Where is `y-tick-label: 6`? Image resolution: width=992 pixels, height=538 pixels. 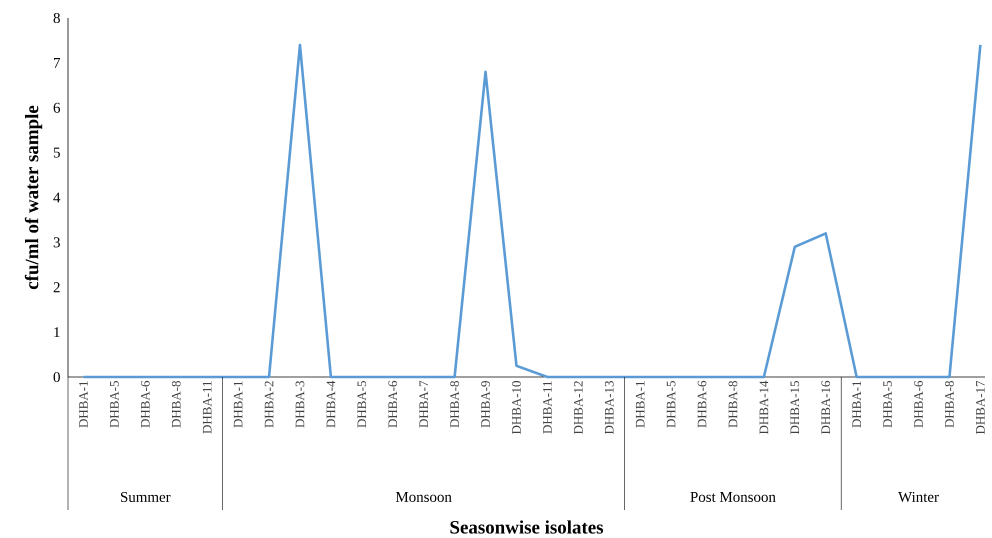
y-tick-label: 6 is located at coordinates (57, 107).